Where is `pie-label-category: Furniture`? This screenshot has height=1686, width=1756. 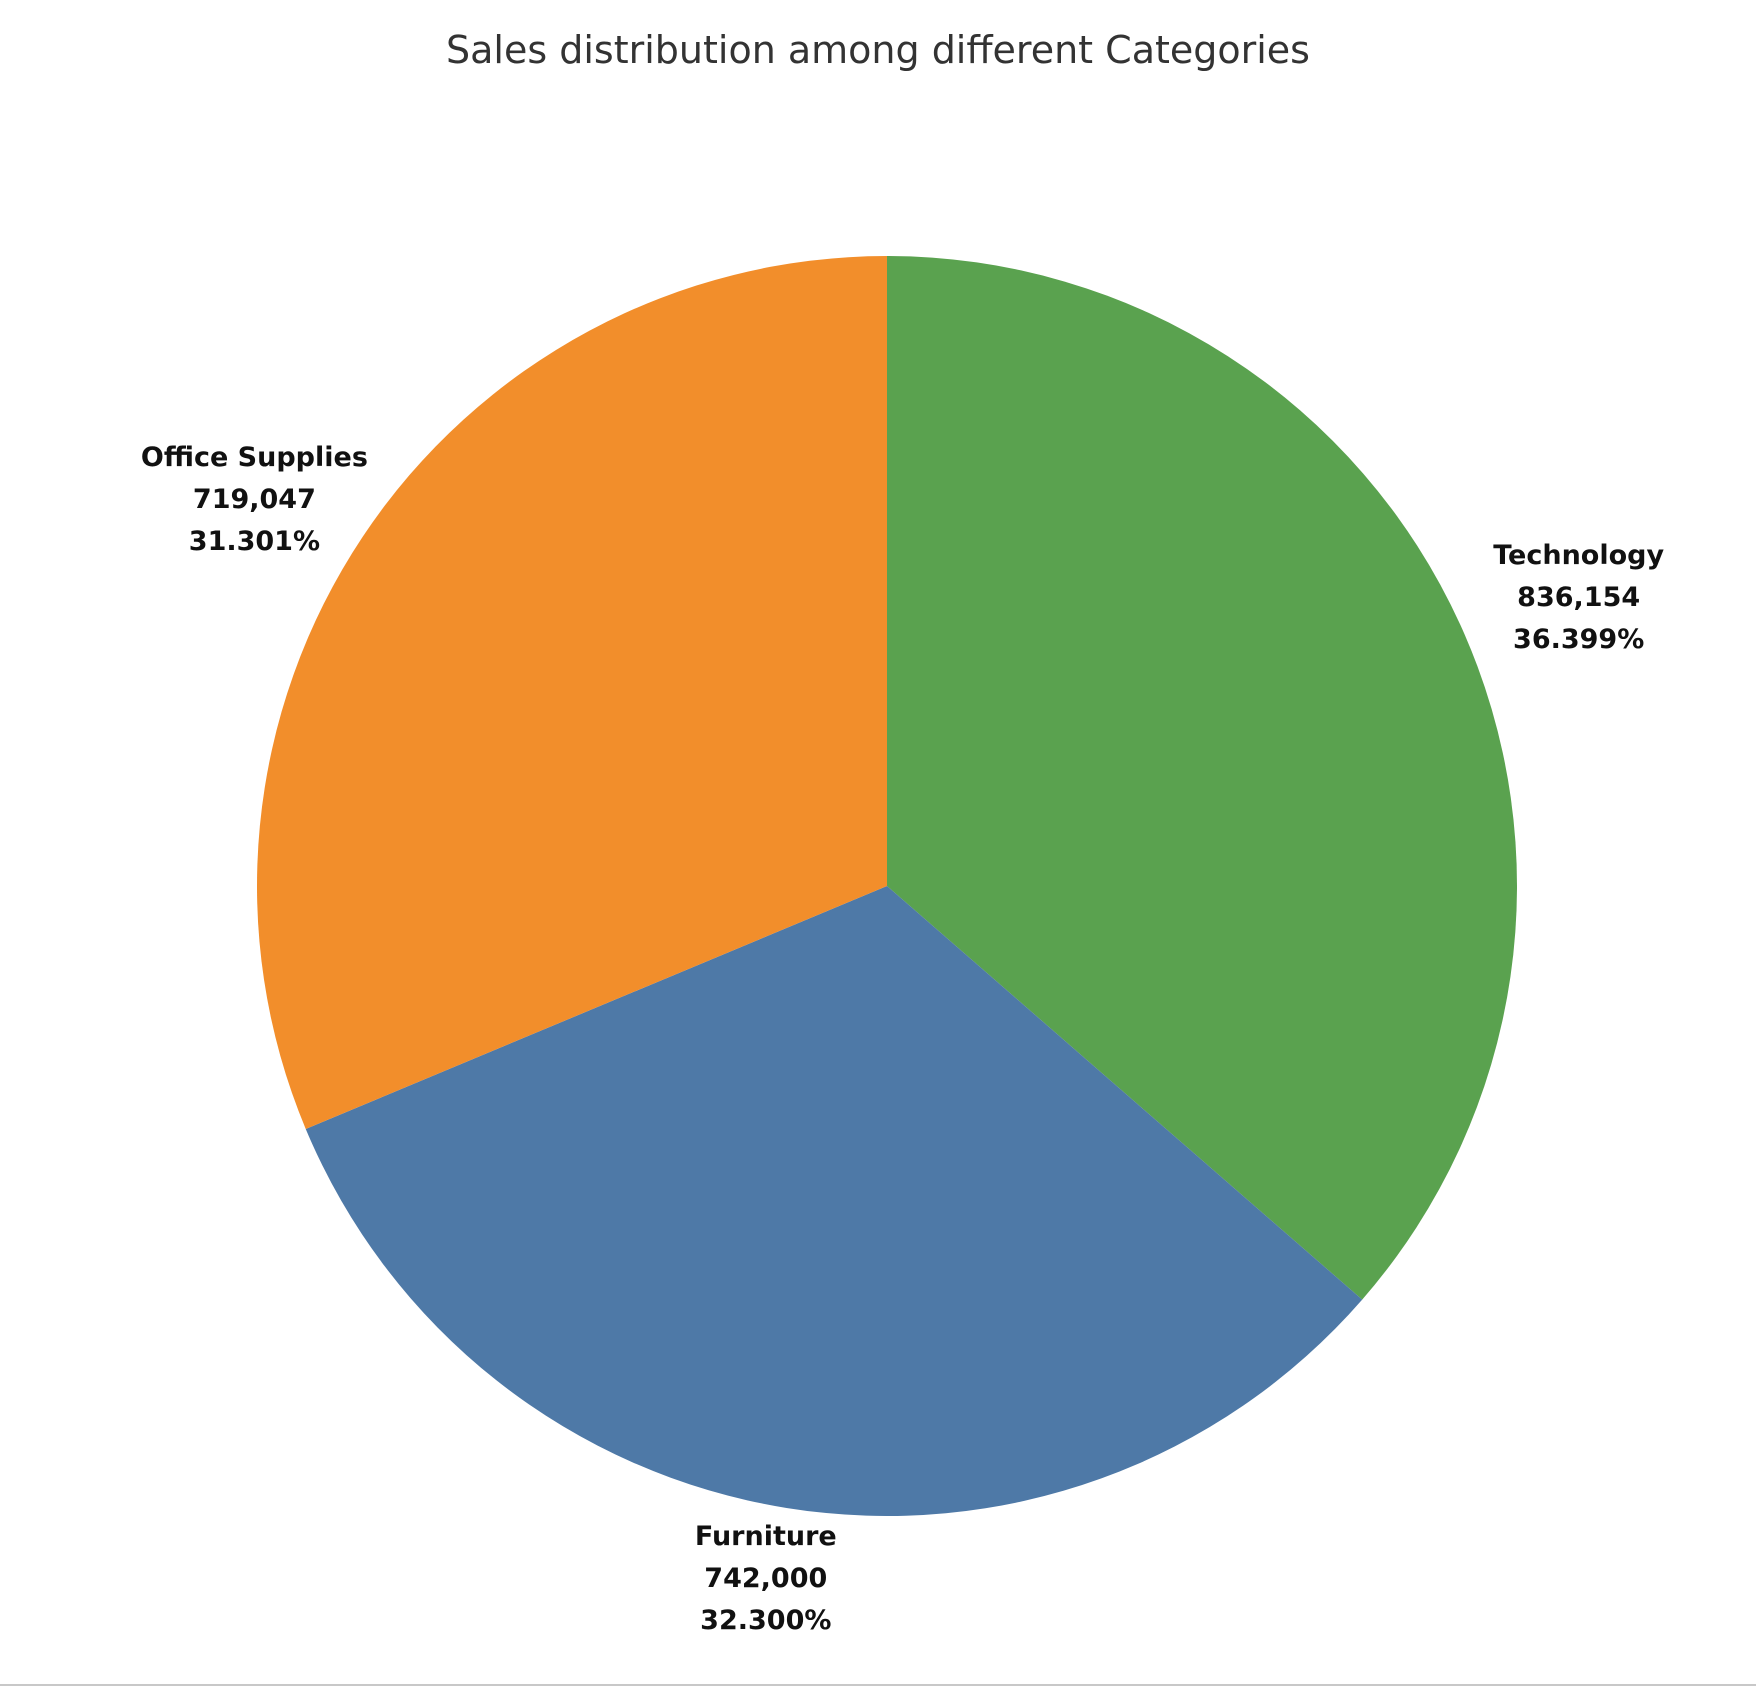 pie-label-category: Furniture is located at coordinates (766, 1536).